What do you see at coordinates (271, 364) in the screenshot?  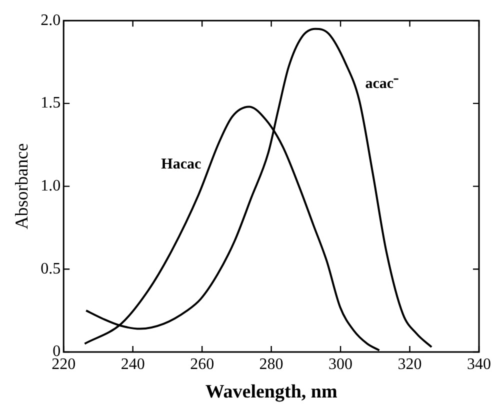 I see `x-tick-label: 280` at bounding box center [271, 364].